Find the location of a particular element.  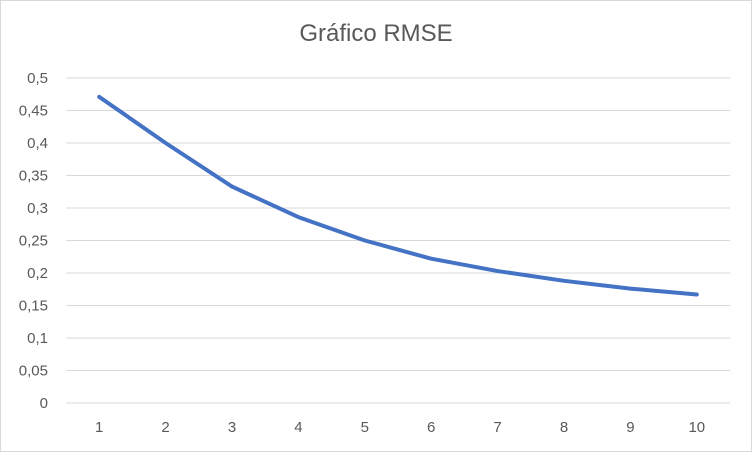

x-axis-tick-labels: 1 2 3 4 5 6 7 8 9 10 is located at coordinates (400, 427).